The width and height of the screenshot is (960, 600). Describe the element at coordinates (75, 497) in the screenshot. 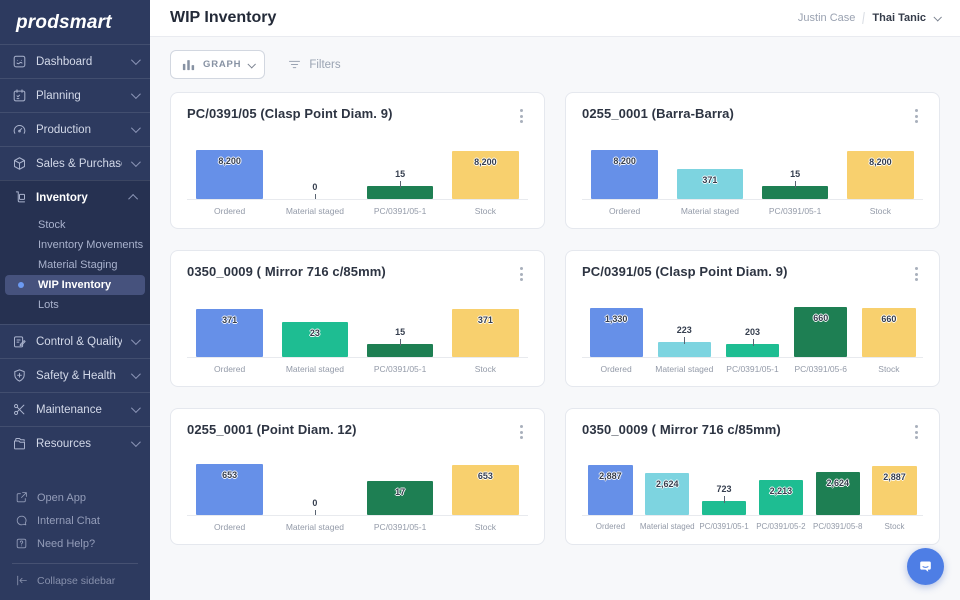

I see `footer-link-open-app: Open App` at that location.